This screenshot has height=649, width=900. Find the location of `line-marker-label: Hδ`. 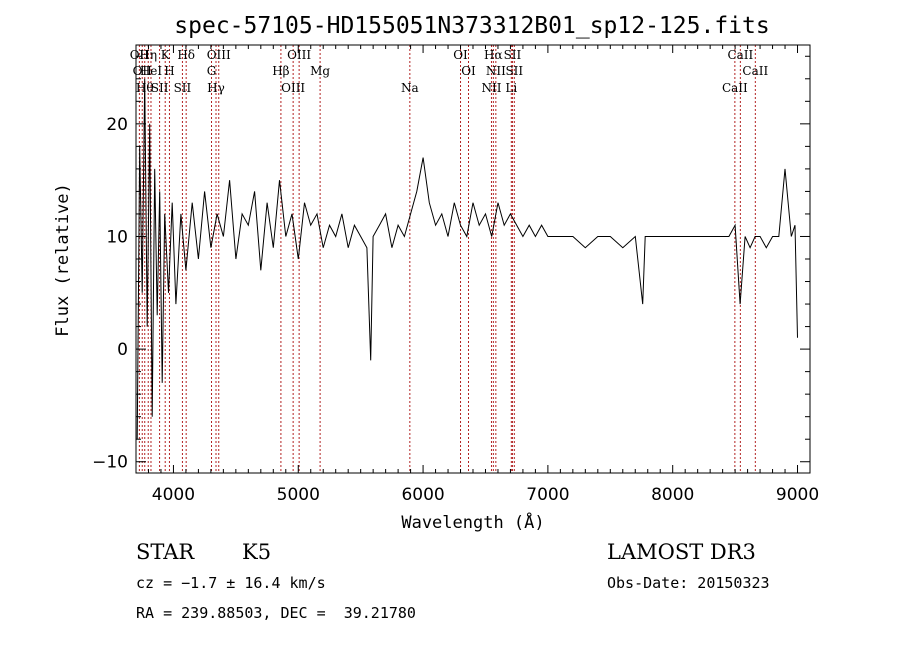

line-marker-label: Hδ is located at coordinates (186, 55).